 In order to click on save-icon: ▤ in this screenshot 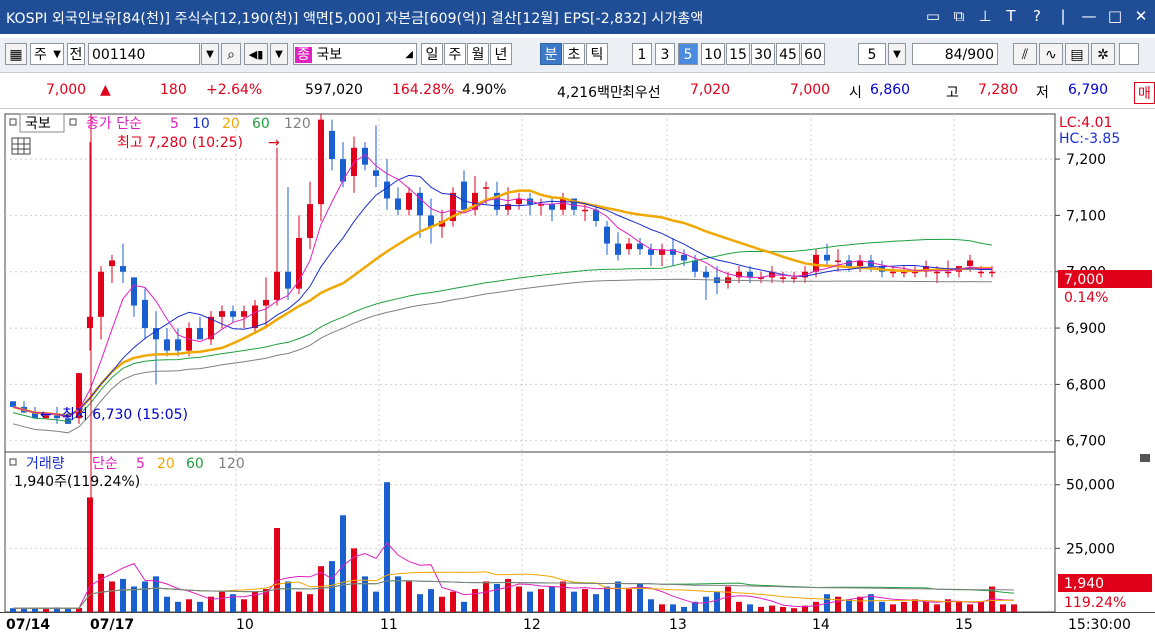, I will do `click(1077, 54)`.